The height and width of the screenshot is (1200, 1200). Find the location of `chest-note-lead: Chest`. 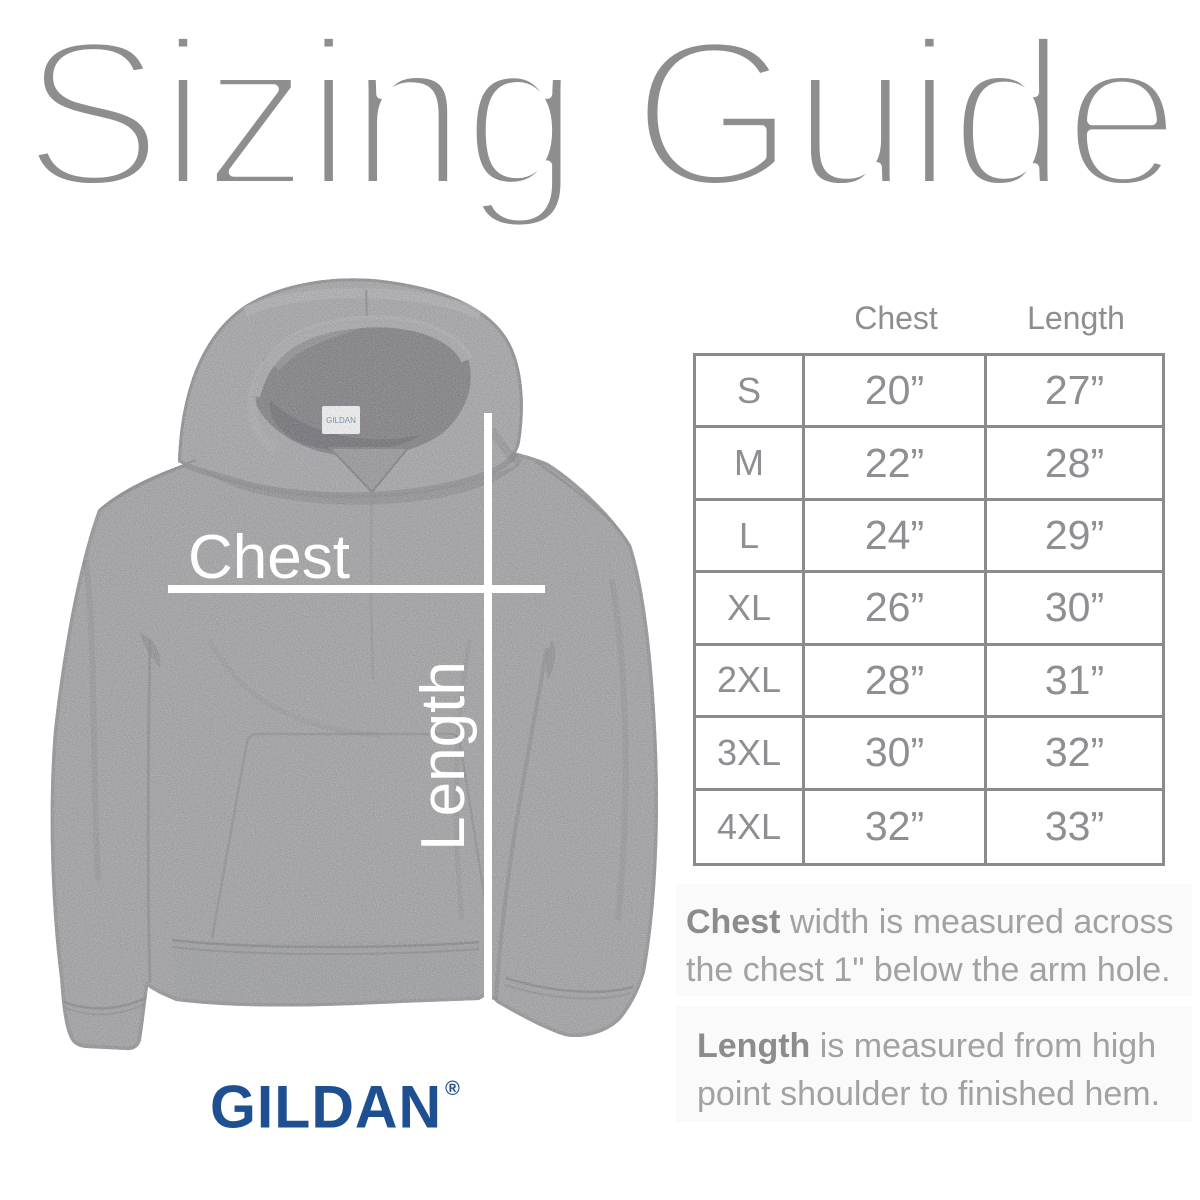

chest-note-lead: Chest is located at coordinates (733, 922).